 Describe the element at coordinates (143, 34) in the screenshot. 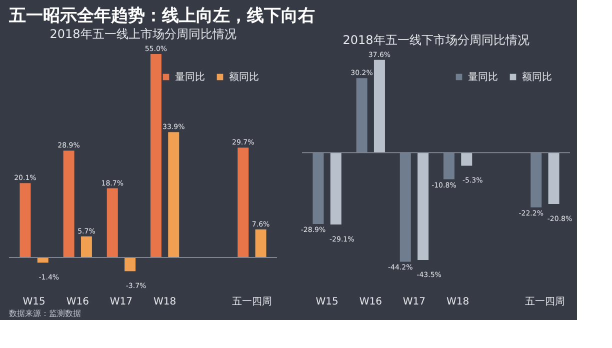

I see `chart-title: 2018年五一线上市场分周同比情况` at that location.